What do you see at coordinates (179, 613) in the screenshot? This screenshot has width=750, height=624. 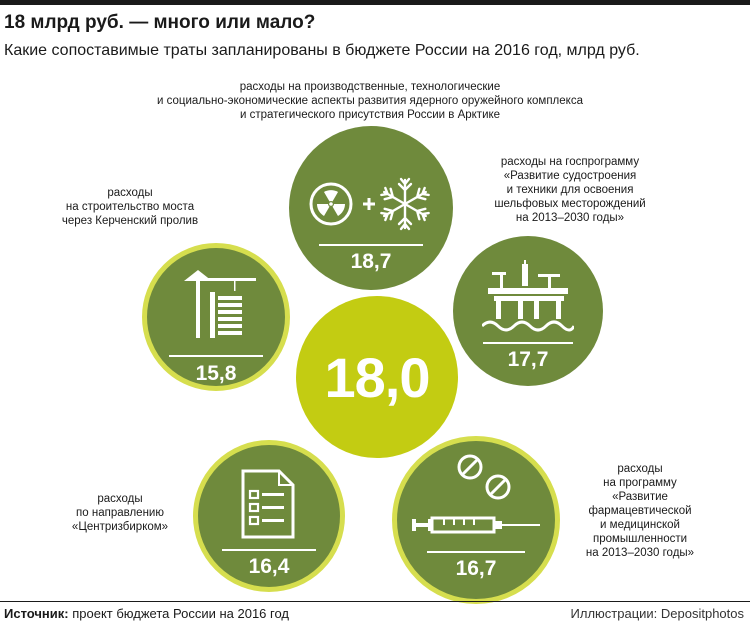 I see `source-text: проект бюджета России на 2016 год` at bounding box center [179, 613].